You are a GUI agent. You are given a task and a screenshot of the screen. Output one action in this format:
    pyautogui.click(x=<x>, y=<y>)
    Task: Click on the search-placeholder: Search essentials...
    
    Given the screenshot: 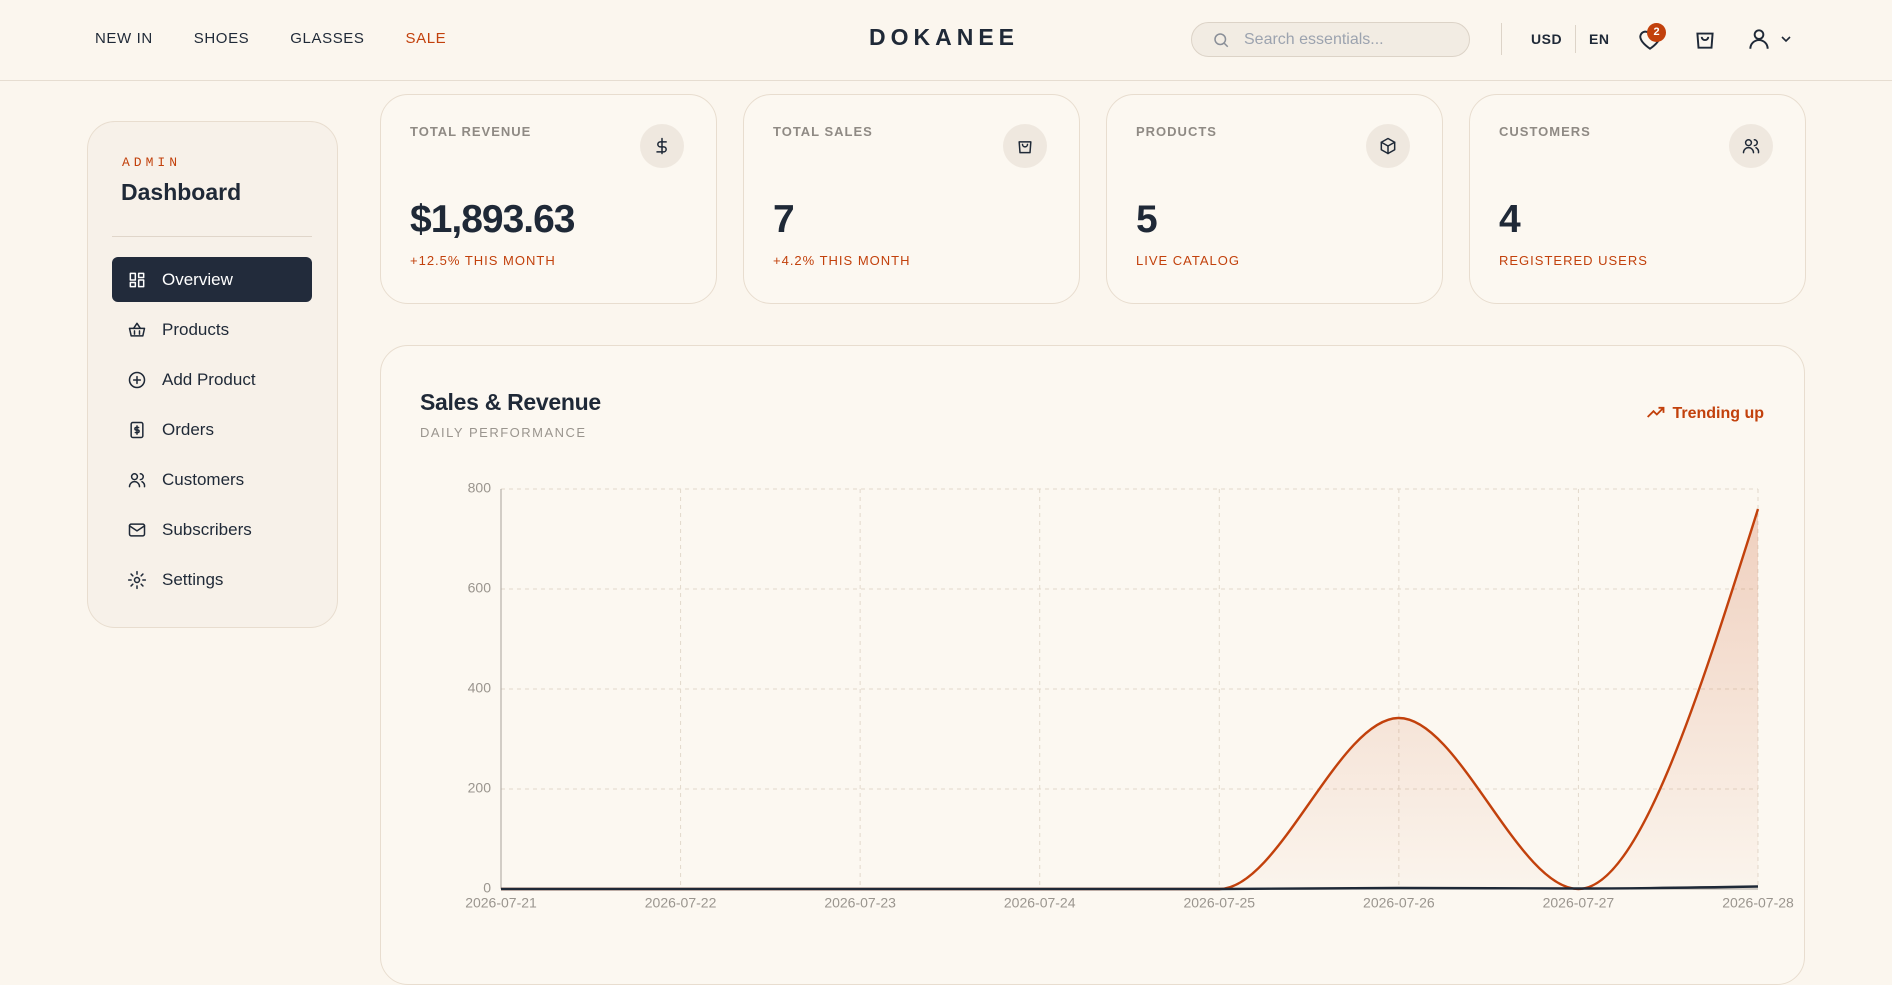 What is the action you would take?
    pyautogui.click(x=1314, y=39)
    